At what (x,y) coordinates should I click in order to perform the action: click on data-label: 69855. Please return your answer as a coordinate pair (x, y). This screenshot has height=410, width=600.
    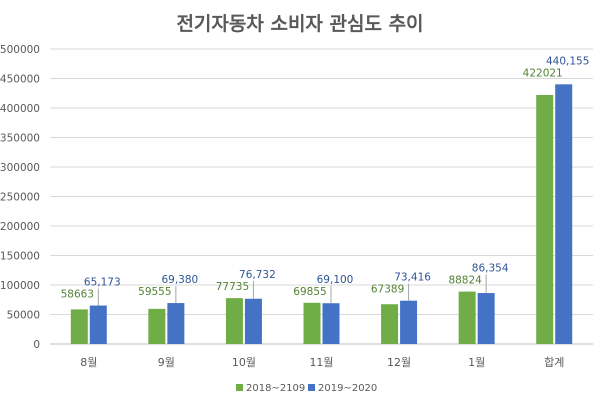
    Looking at the image, I should click on (309, 292).